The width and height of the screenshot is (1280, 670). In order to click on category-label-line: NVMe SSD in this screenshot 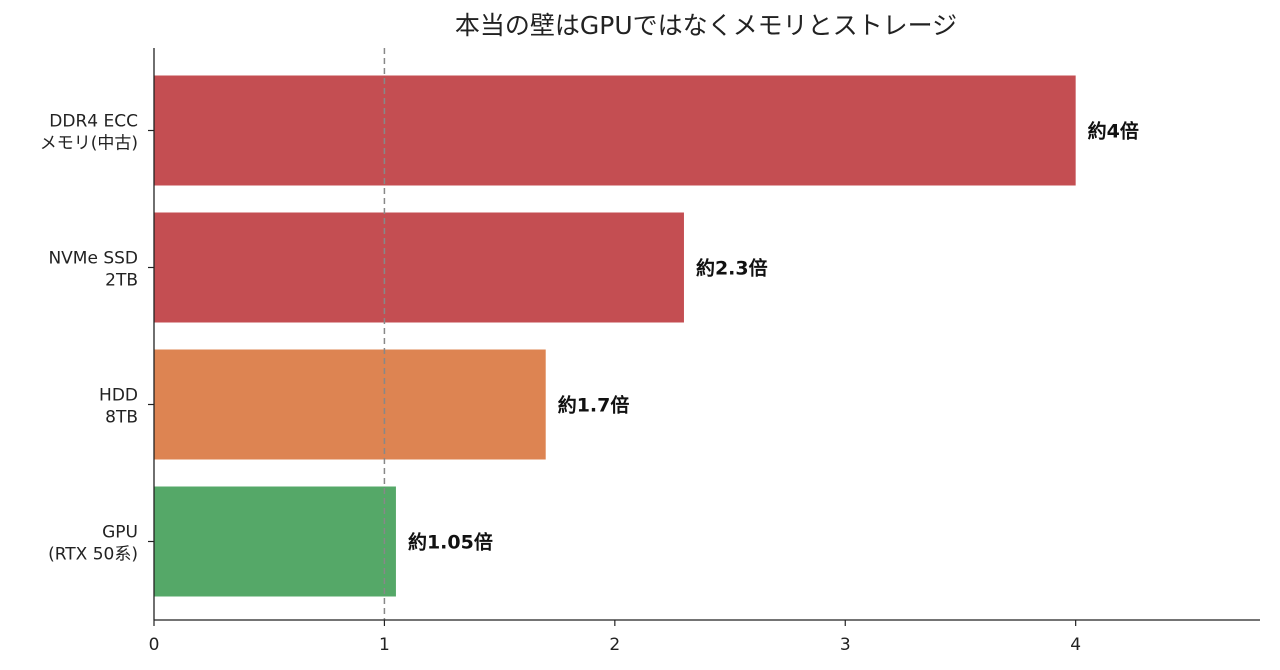, I will do `click(93, 259)`.